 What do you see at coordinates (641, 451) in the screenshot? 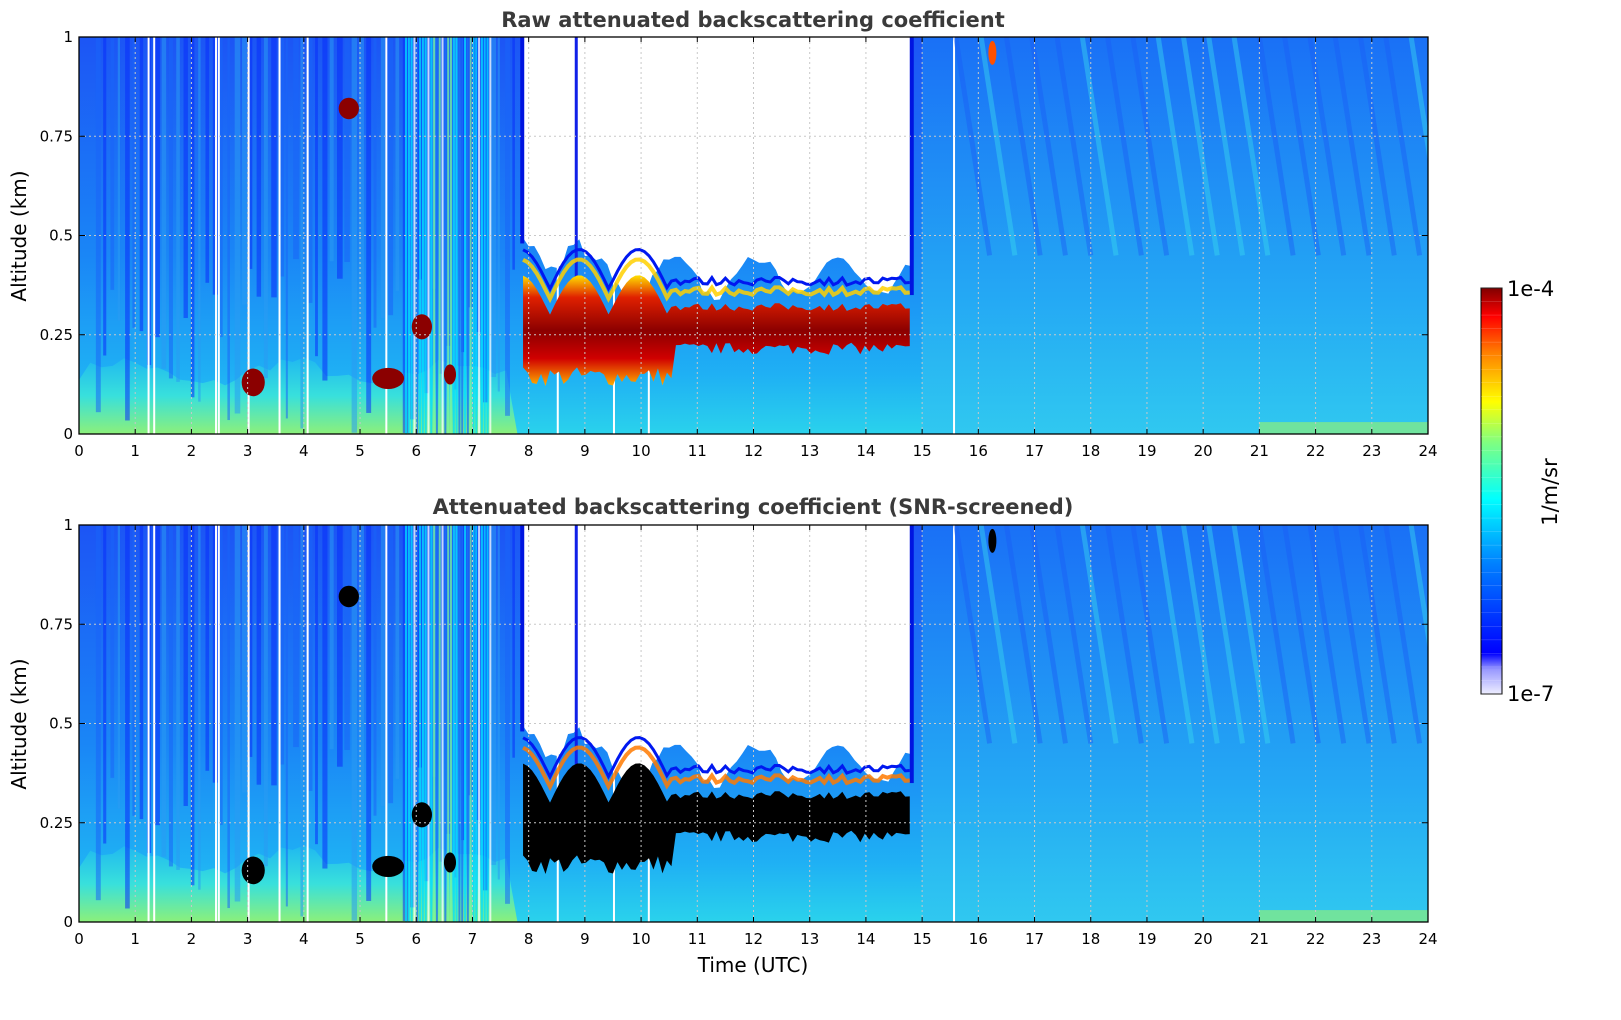
I see `x-tick-label: 10` at bounding box center [641, 451].